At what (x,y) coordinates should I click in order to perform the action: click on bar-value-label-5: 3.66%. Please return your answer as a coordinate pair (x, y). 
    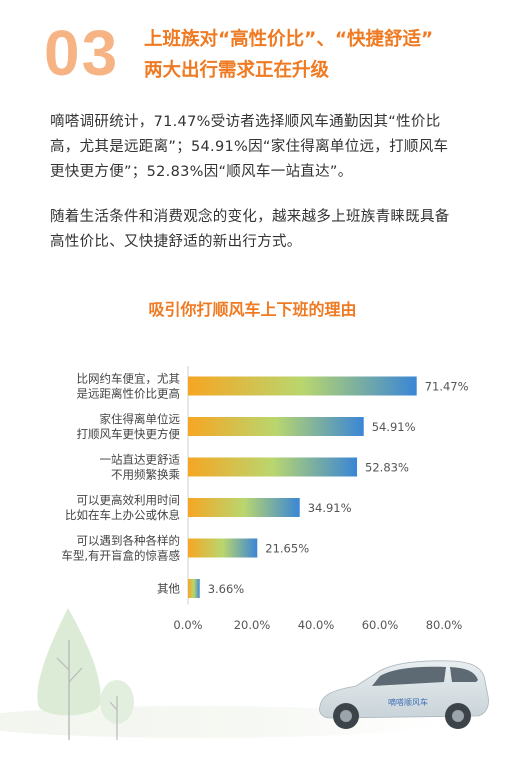
    Looking at the image, I should click on (226, 589).